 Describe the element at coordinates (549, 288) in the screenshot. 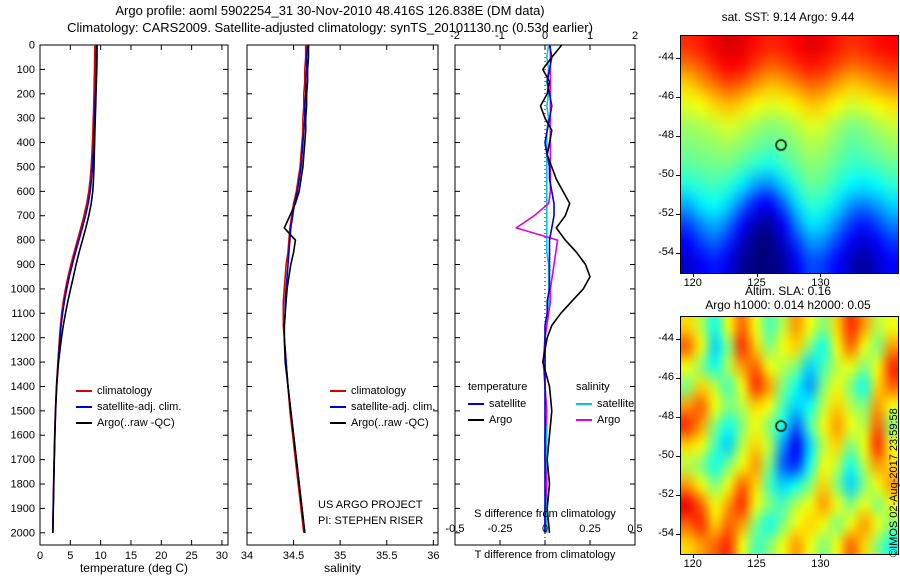

I see `series-satellite-t-diff` at that location.